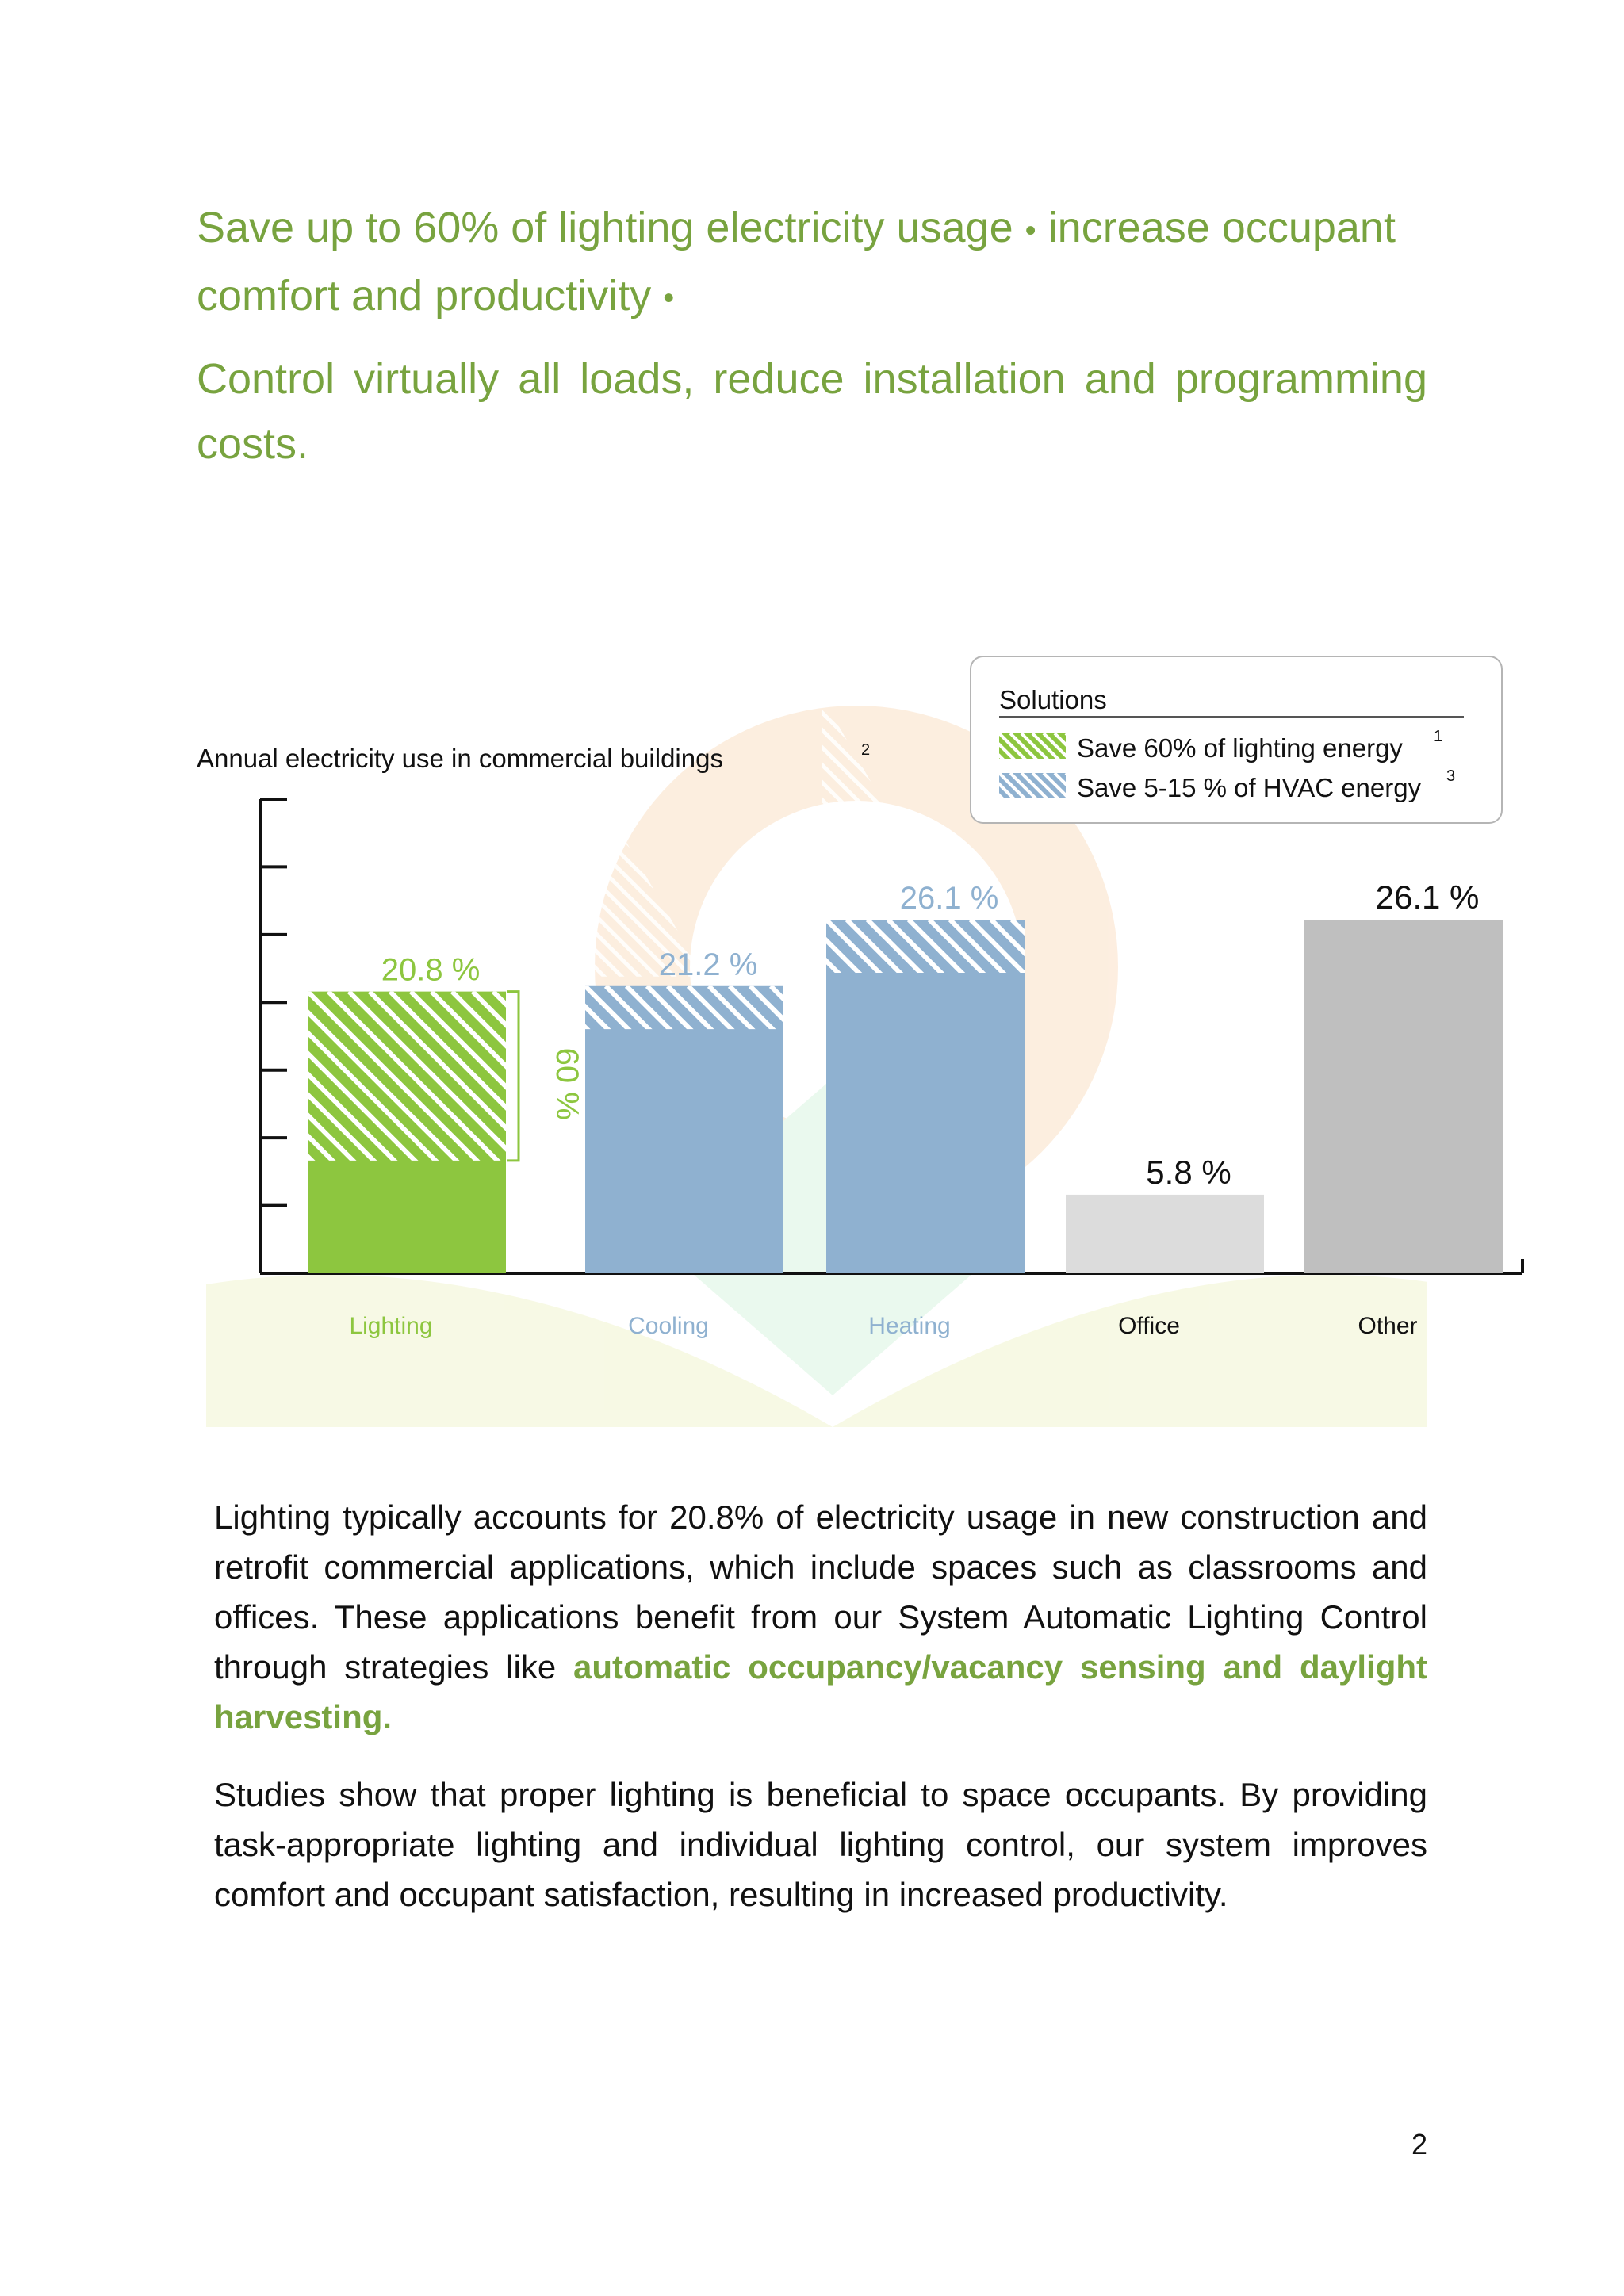 The width and height of the screenshot is (1624, 2296). I want to click on legend-item-2-label: Save 5-15 % of HVAC energy, so click(1249, 788).